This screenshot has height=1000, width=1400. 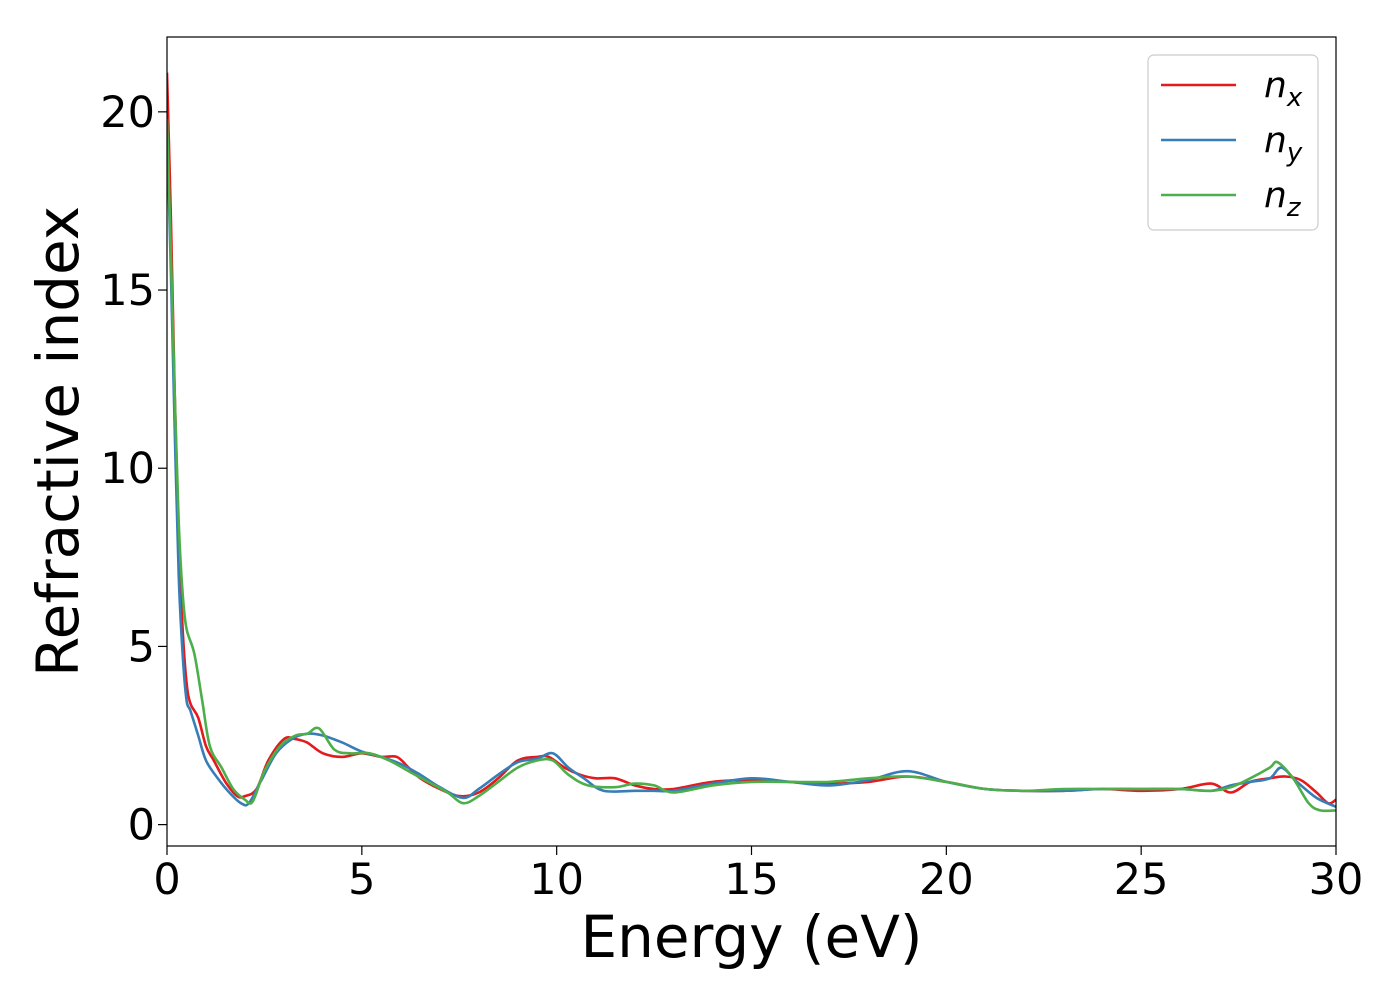 I want to click on x-axis-title: Energy (eV), so click(x=751, y=937).